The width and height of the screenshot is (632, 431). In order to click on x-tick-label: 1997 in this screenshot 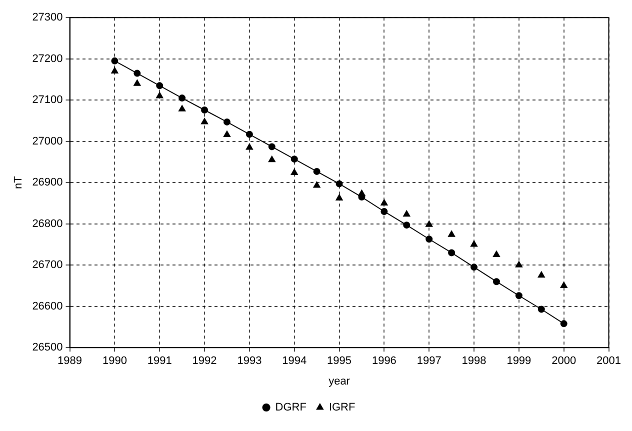, I will do `click(429, 361)`.